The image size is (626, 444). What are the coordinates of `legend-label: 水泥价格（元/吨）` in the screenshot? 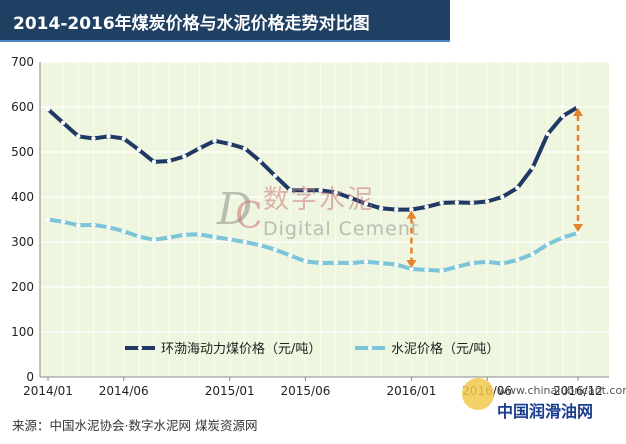 It's located at (445, 349).